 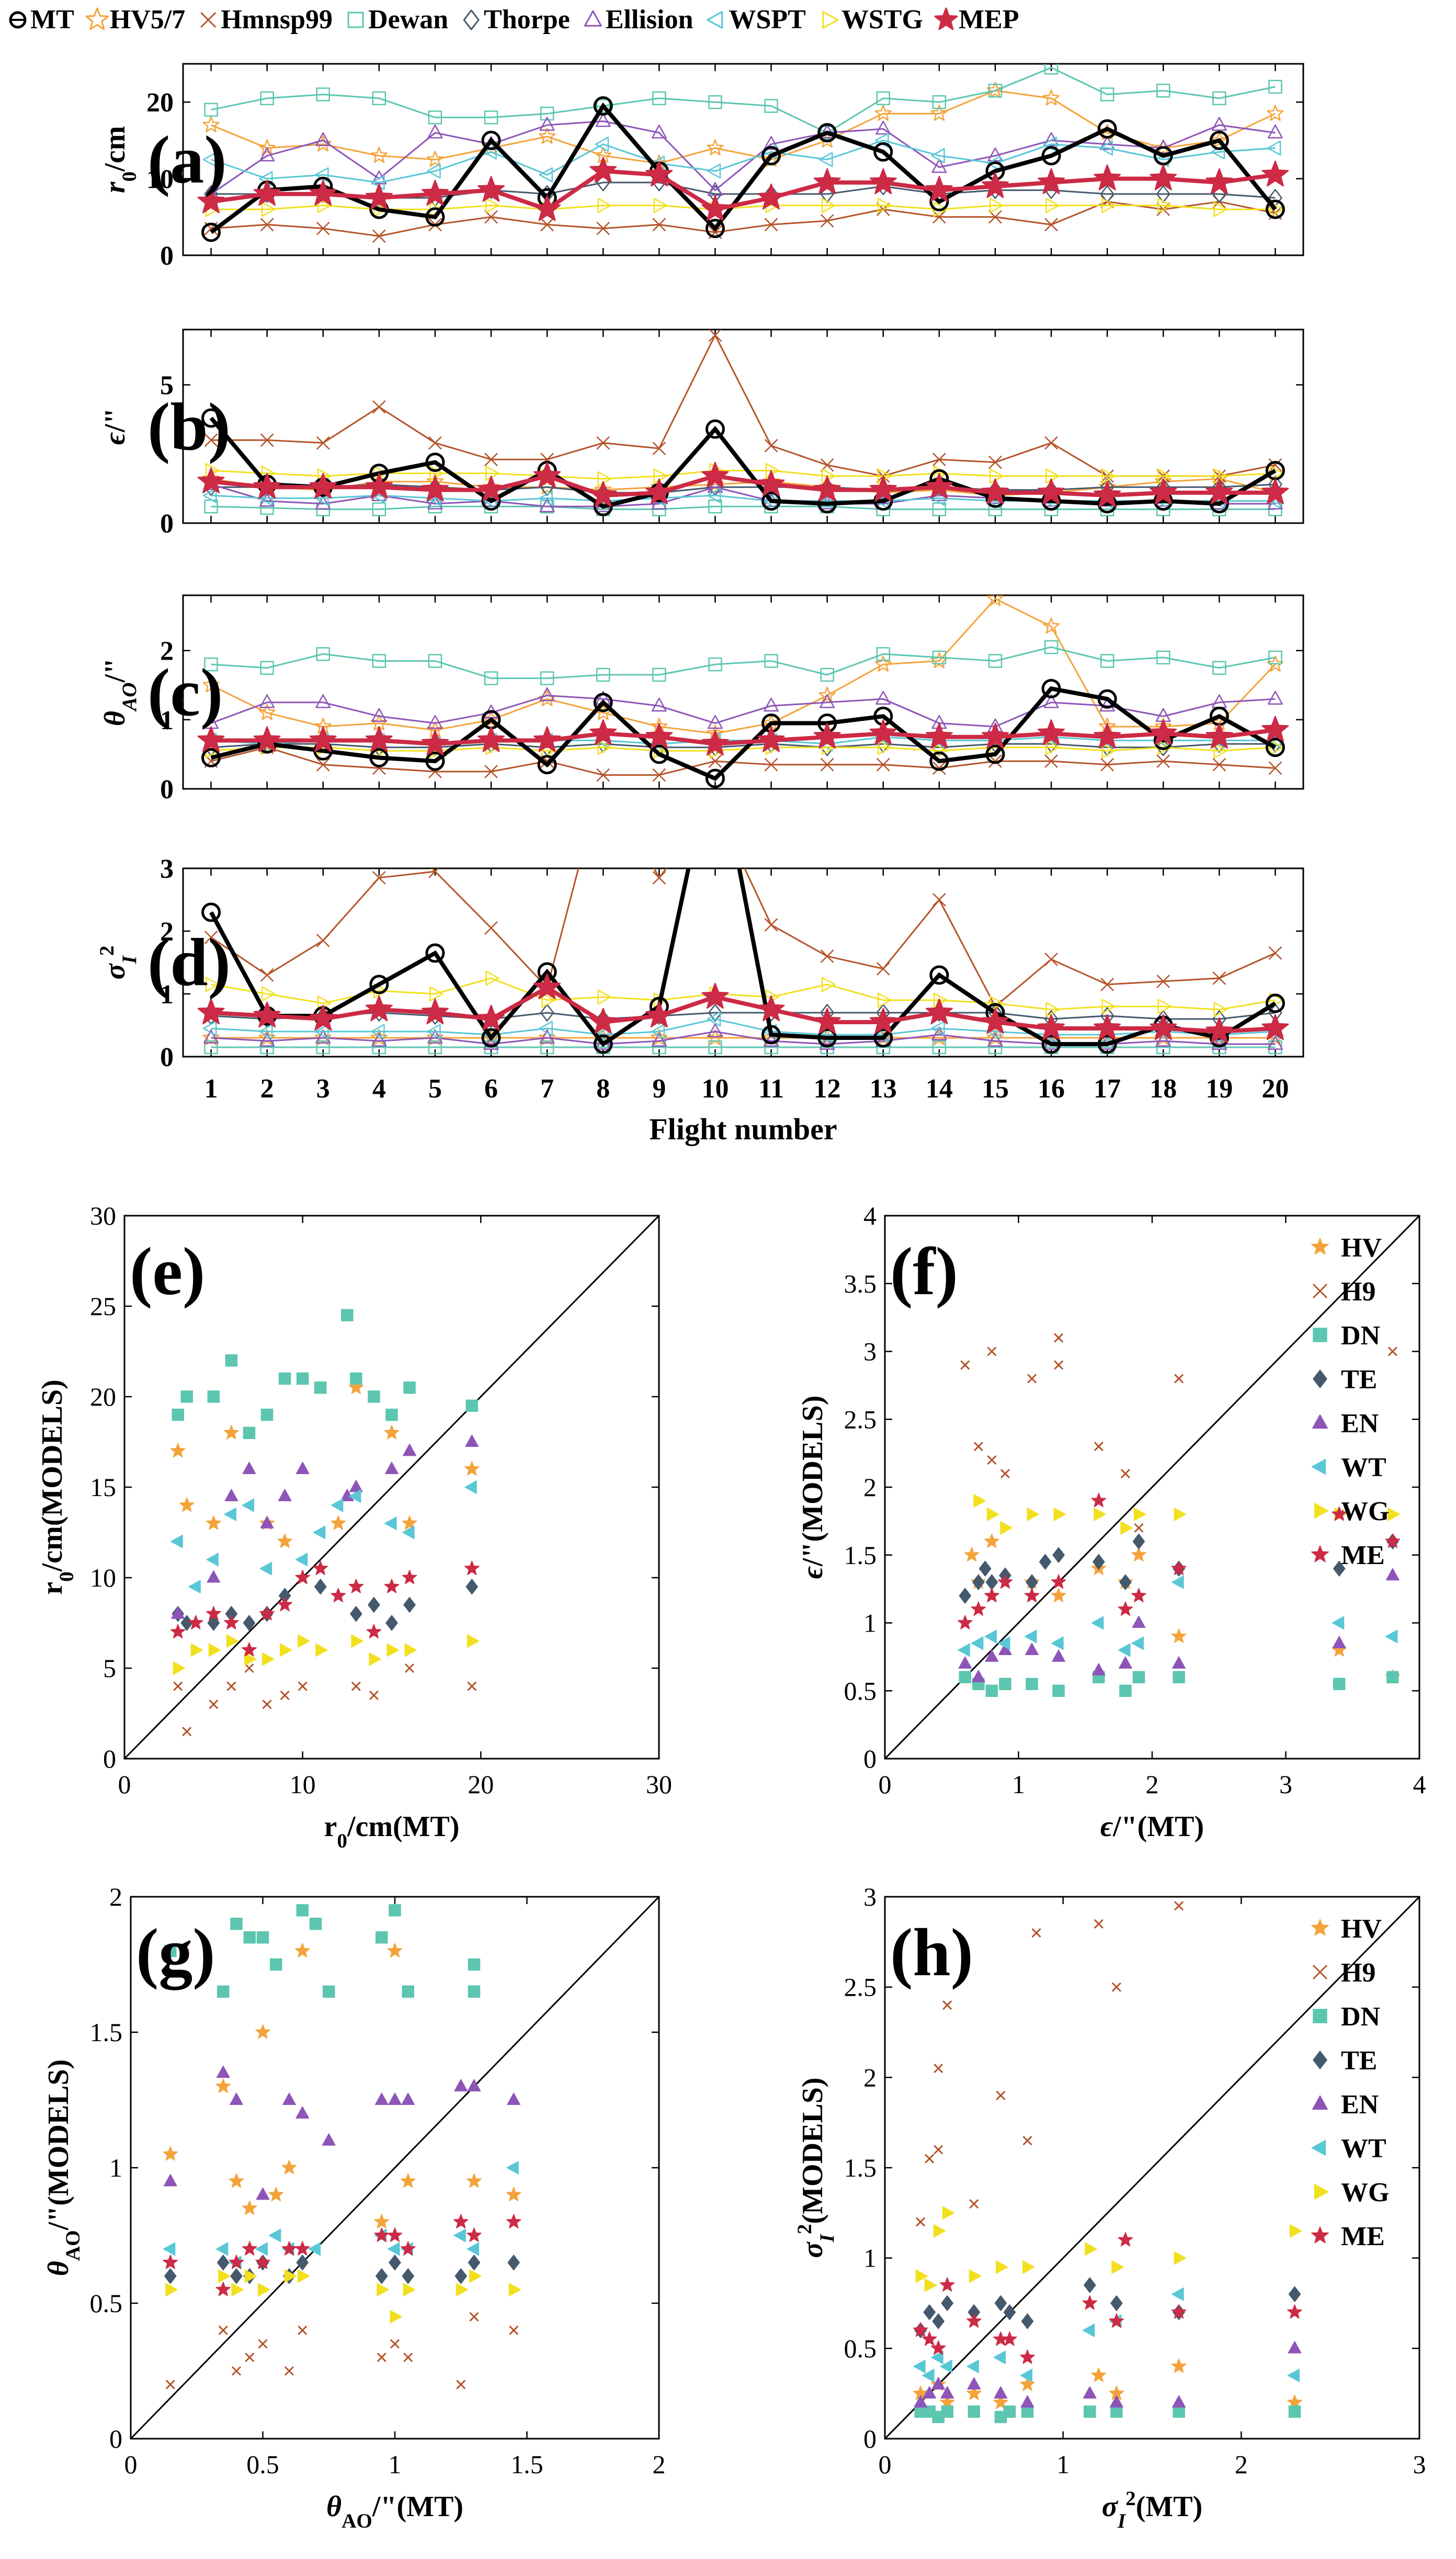 I want to click on y-tick-label: 1, so click(x=167, y=720).